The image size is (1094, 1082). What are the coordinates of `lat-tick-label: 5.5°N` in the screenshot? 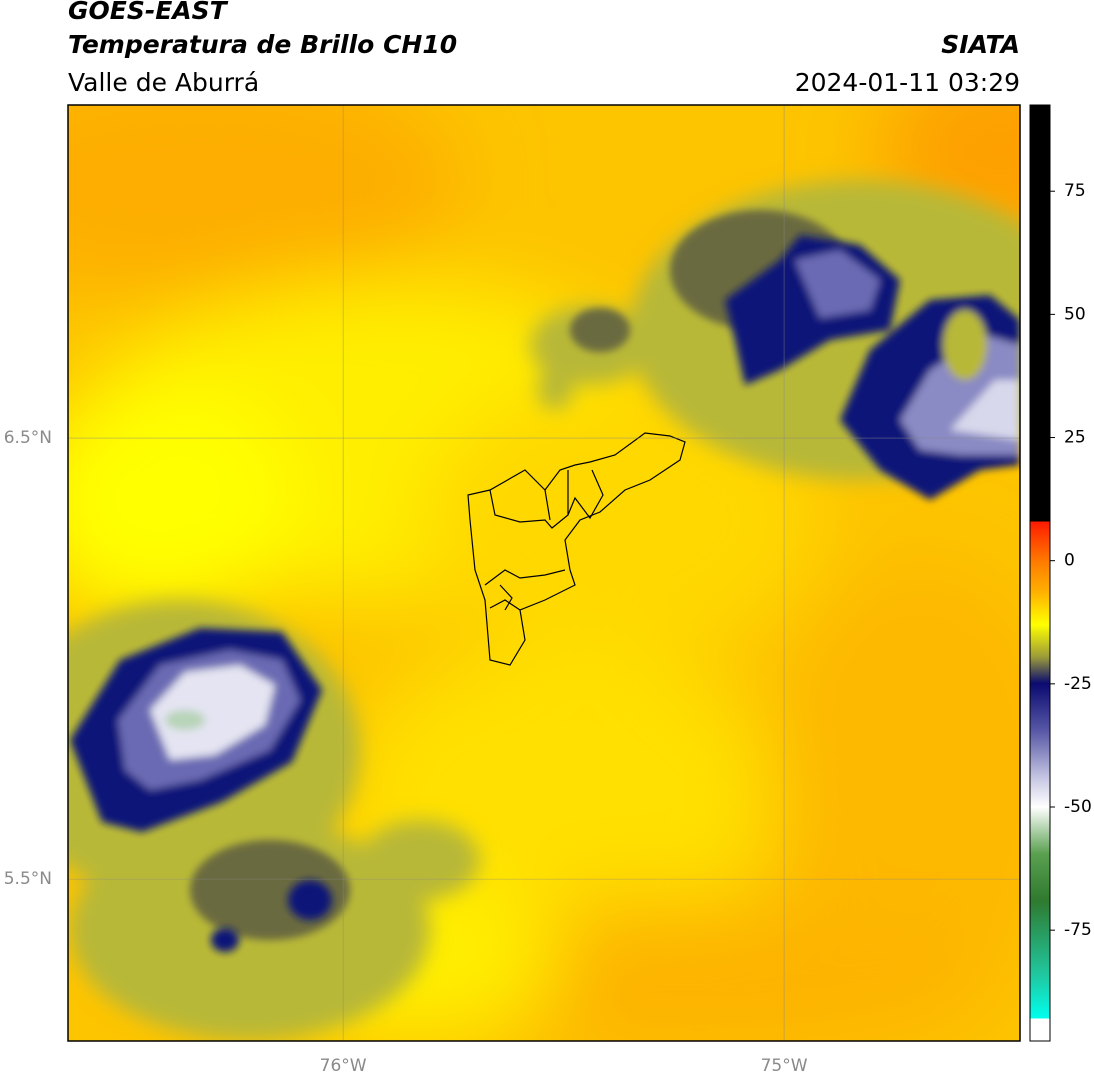 It's located at (28, 879).